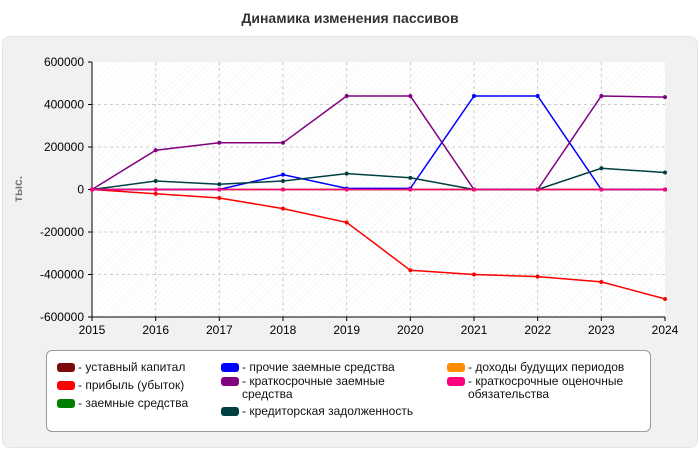  What do you see at coordinates (378, 179) in the screenshot?
I see `series-line` at bounding box center [378, 179].